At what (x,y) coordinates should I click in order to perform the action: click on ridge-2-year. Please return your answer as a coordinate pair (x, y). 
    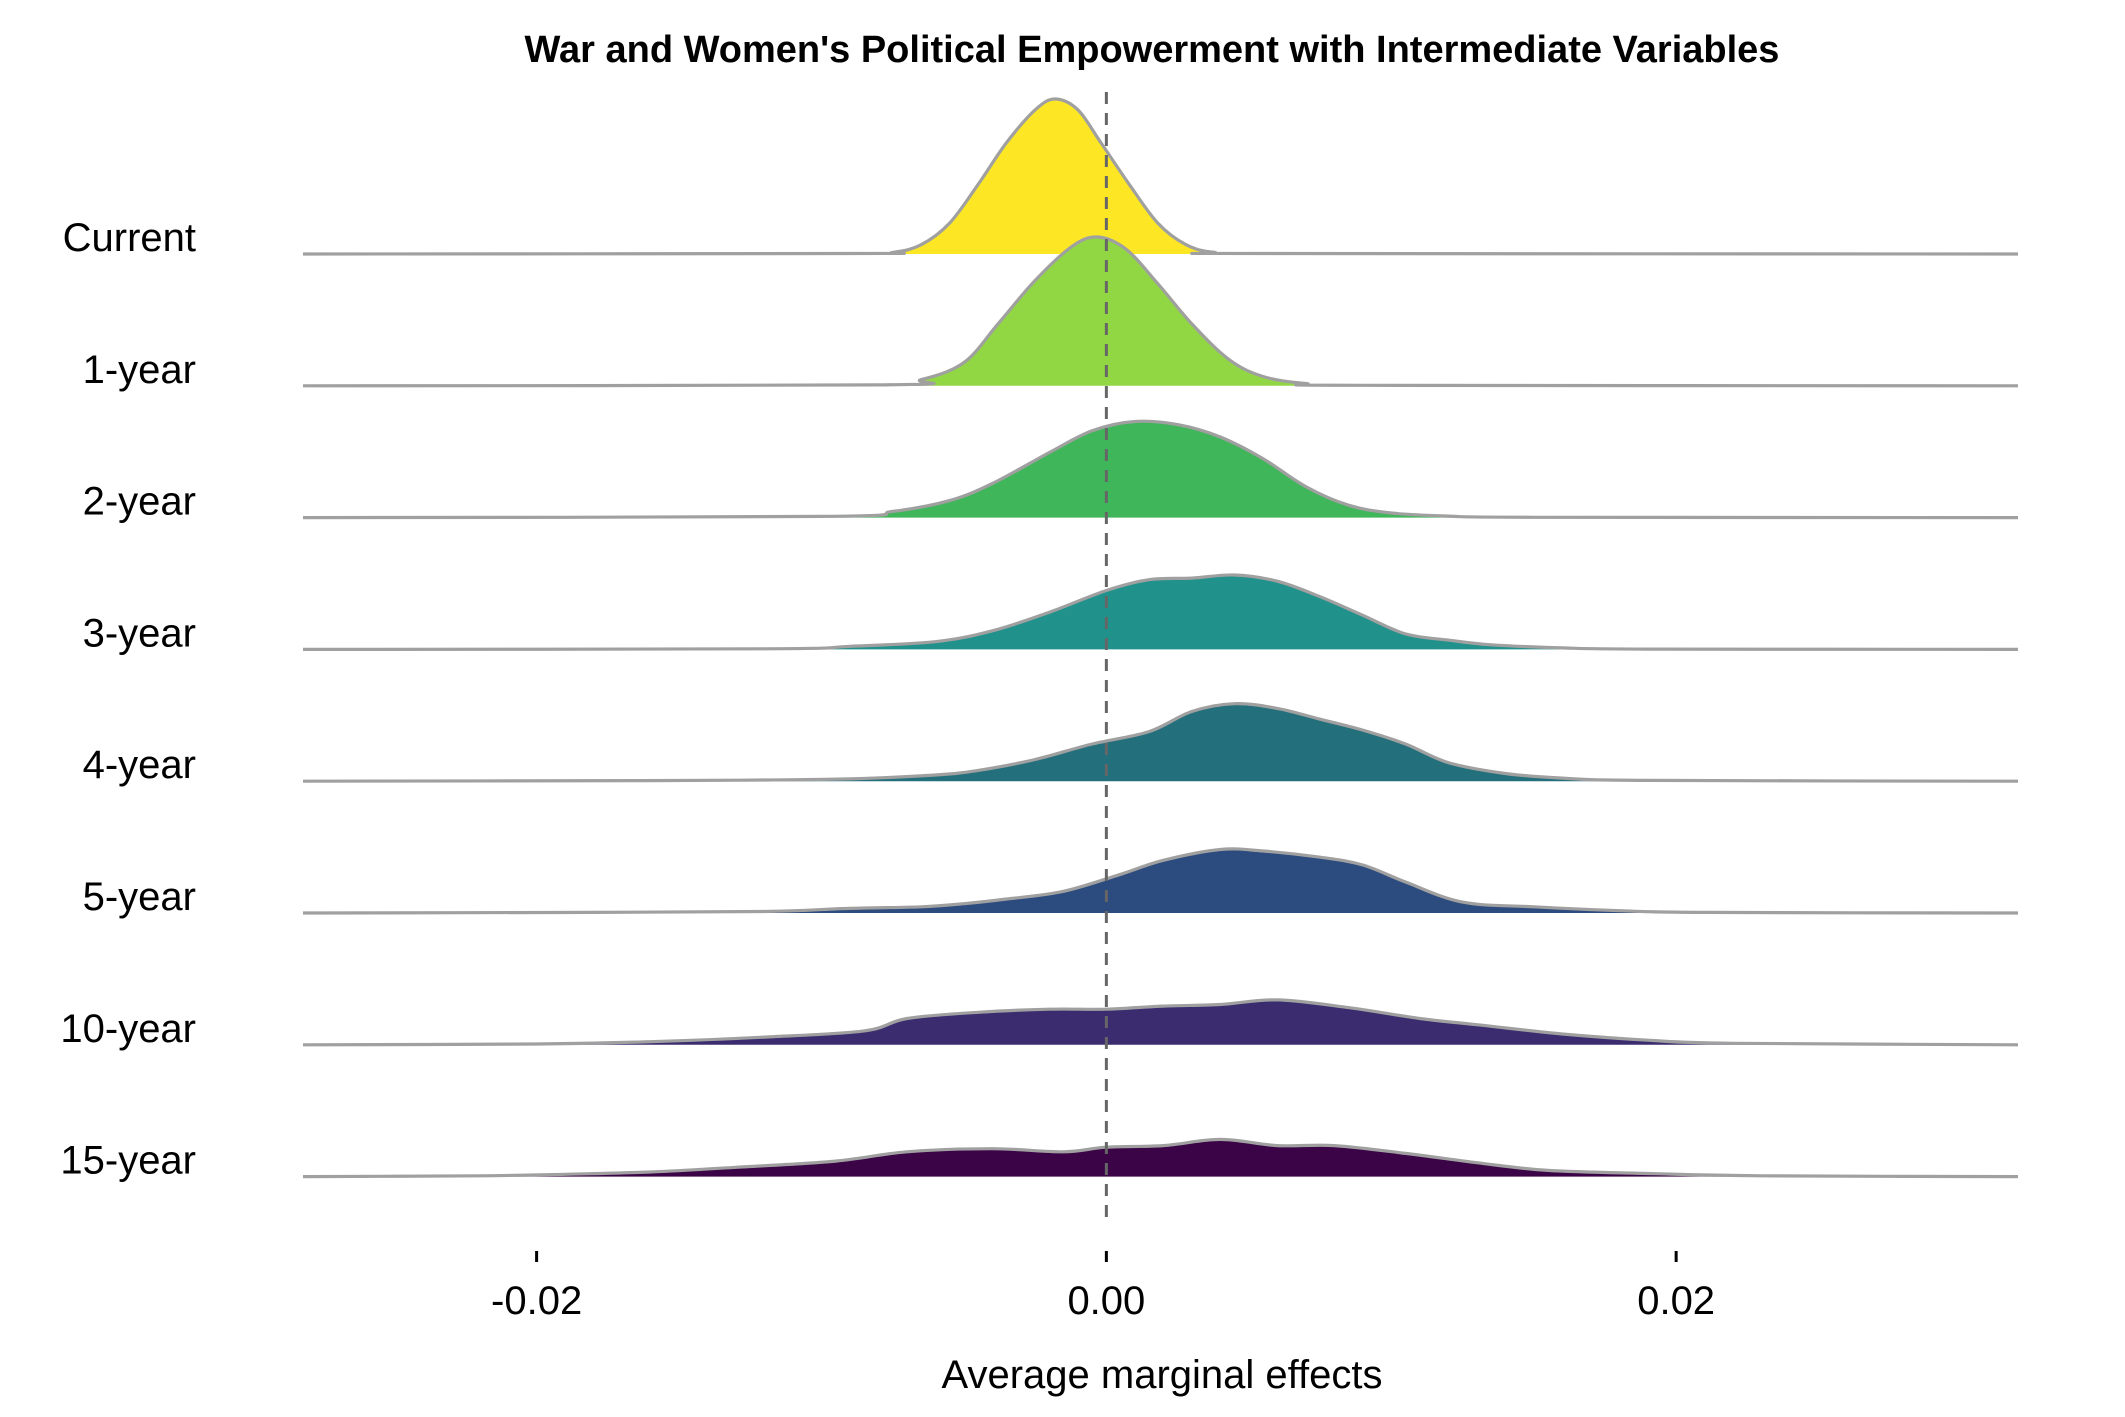
    Looking at the image, I should click on (1160, 469).